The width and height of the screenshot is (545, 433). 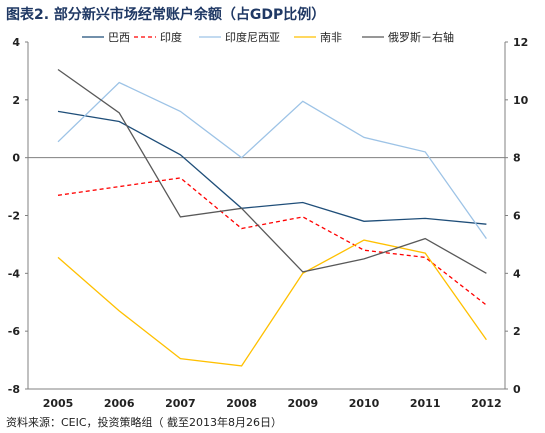 What do you see at coordinates (421, 37) in the screenshot?
I see `legend-label: 俄罗斯－右轴` at bounding box center [421, 37].